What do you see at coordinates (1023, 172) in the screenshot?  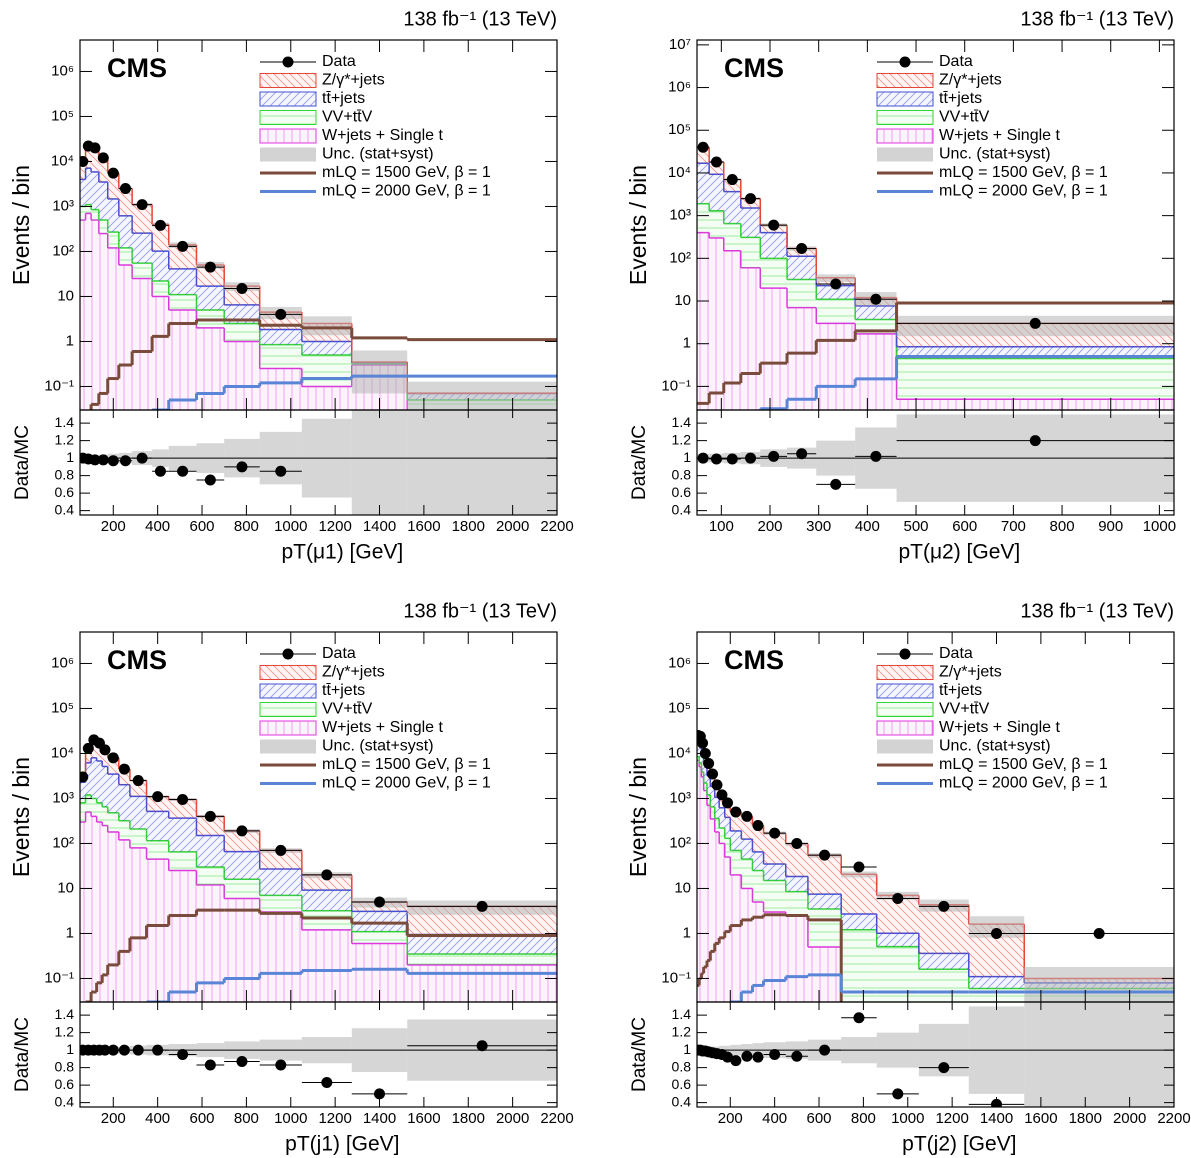 I see `legend-label: mLQ = 1500 GeV, β = 1` at bounding box center [1023, 172].